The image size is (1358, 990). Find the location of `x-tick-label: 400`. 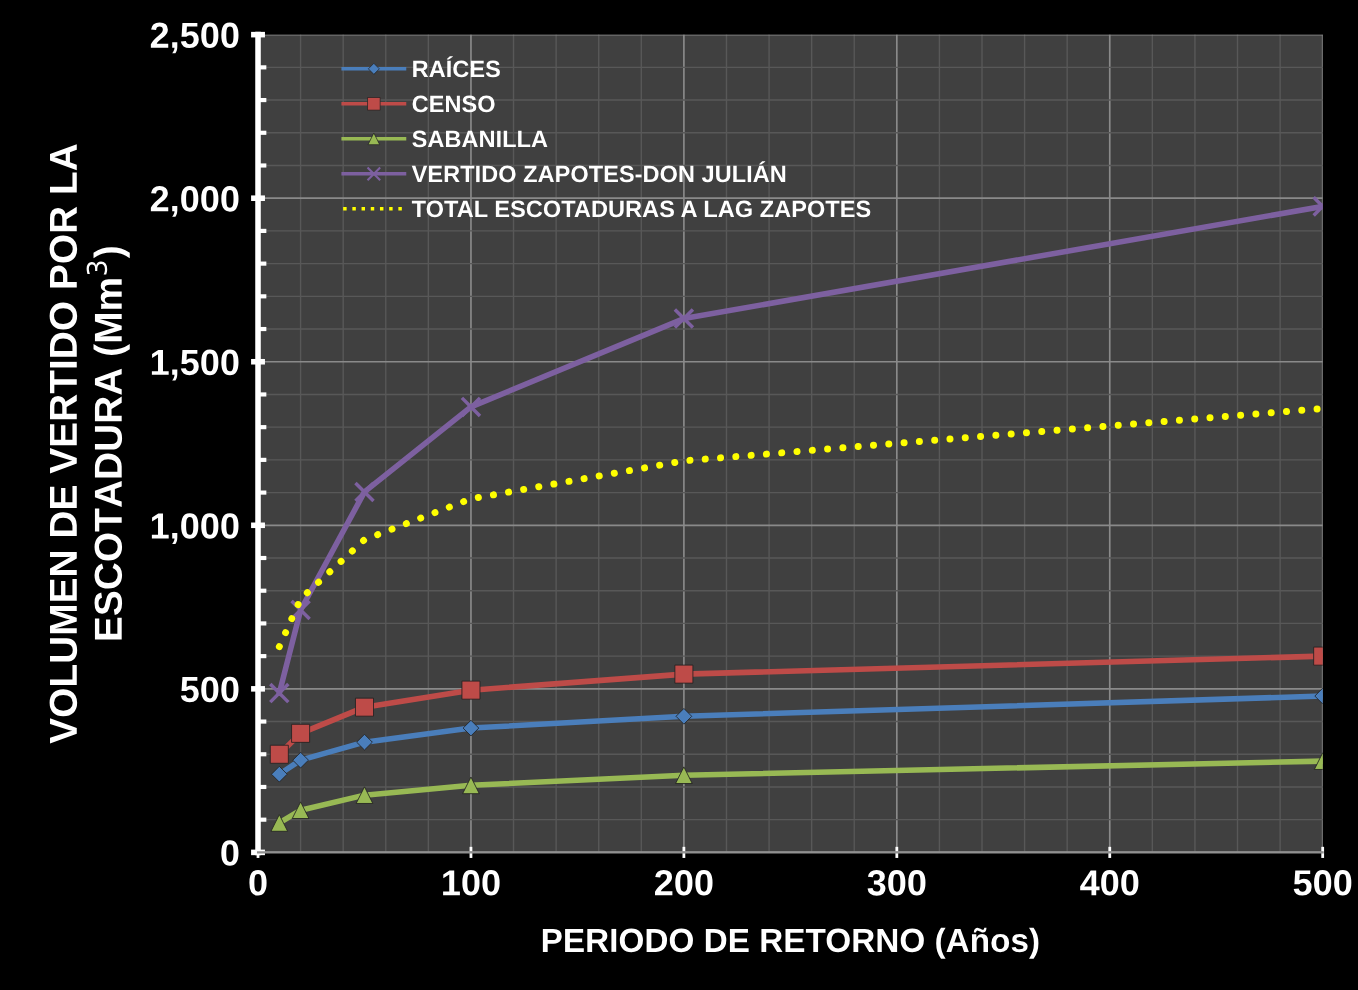

x-tick-label: 400 is located at coordinates (1109, 883).